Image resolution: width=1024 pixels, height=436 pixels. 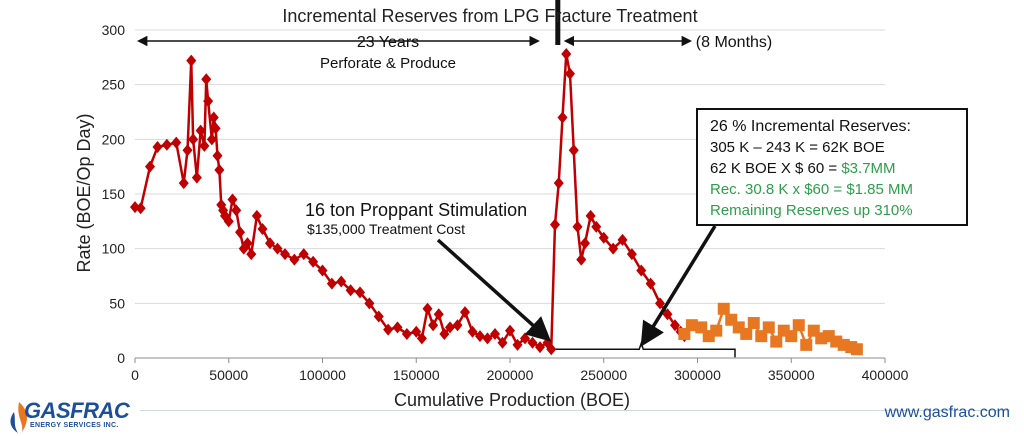 What do you see at coordinates (135, 375) in the screenshot?
I see `x-tick-0: 0` at bounding box center [135, 375].